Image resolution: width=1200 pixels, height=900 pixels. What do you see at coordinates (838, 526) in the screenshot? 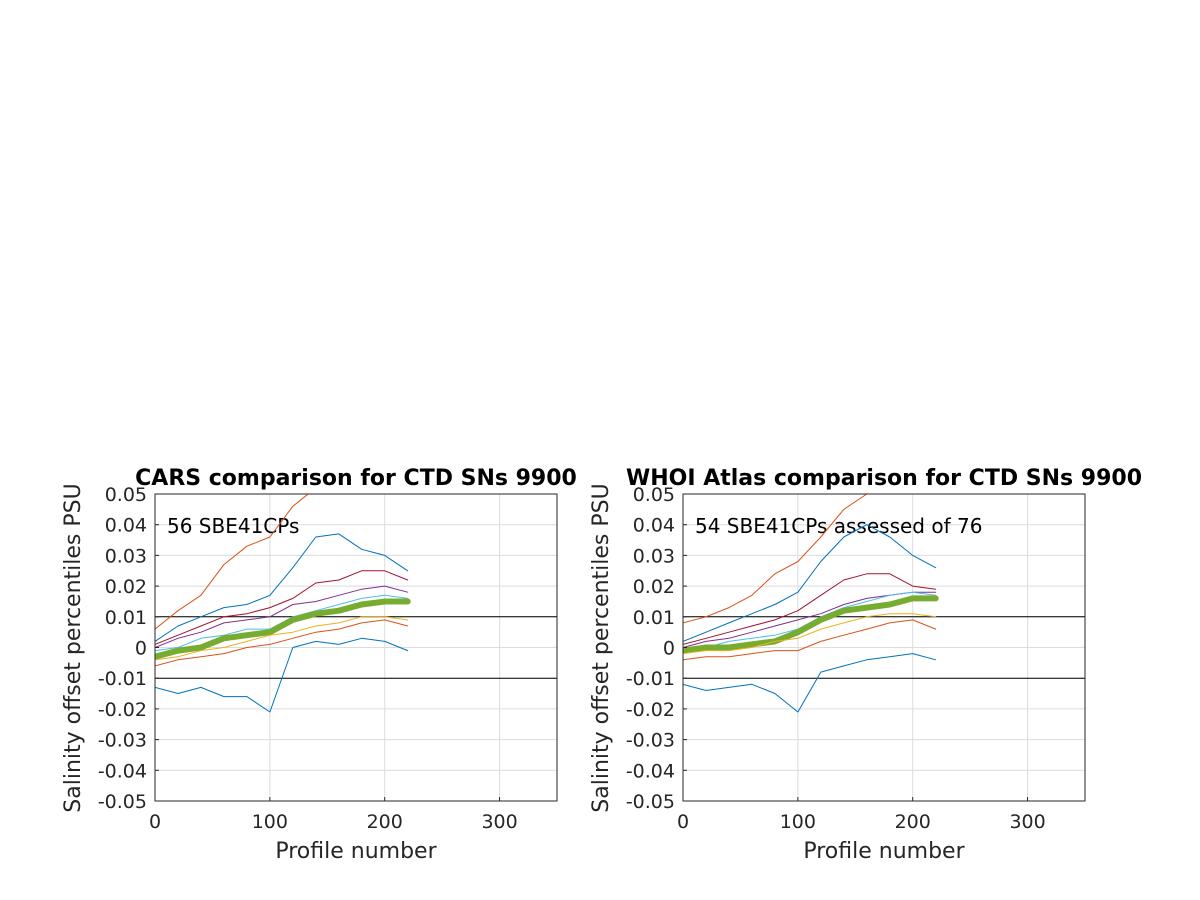
I see `float-count-annotation: 54 SBE41CPs assessed of 76` at bounding box center [838, 526].